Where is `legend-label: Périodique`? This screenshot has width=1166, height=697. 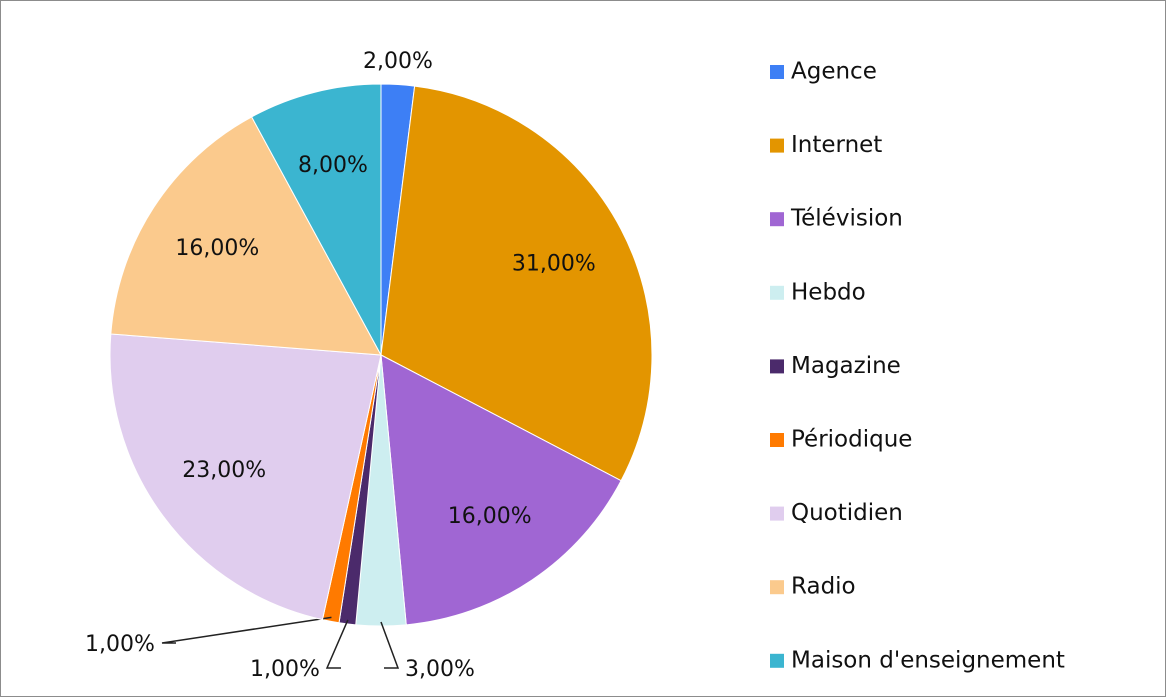 legend-label: Périodique is located at coordinates (851, 440).